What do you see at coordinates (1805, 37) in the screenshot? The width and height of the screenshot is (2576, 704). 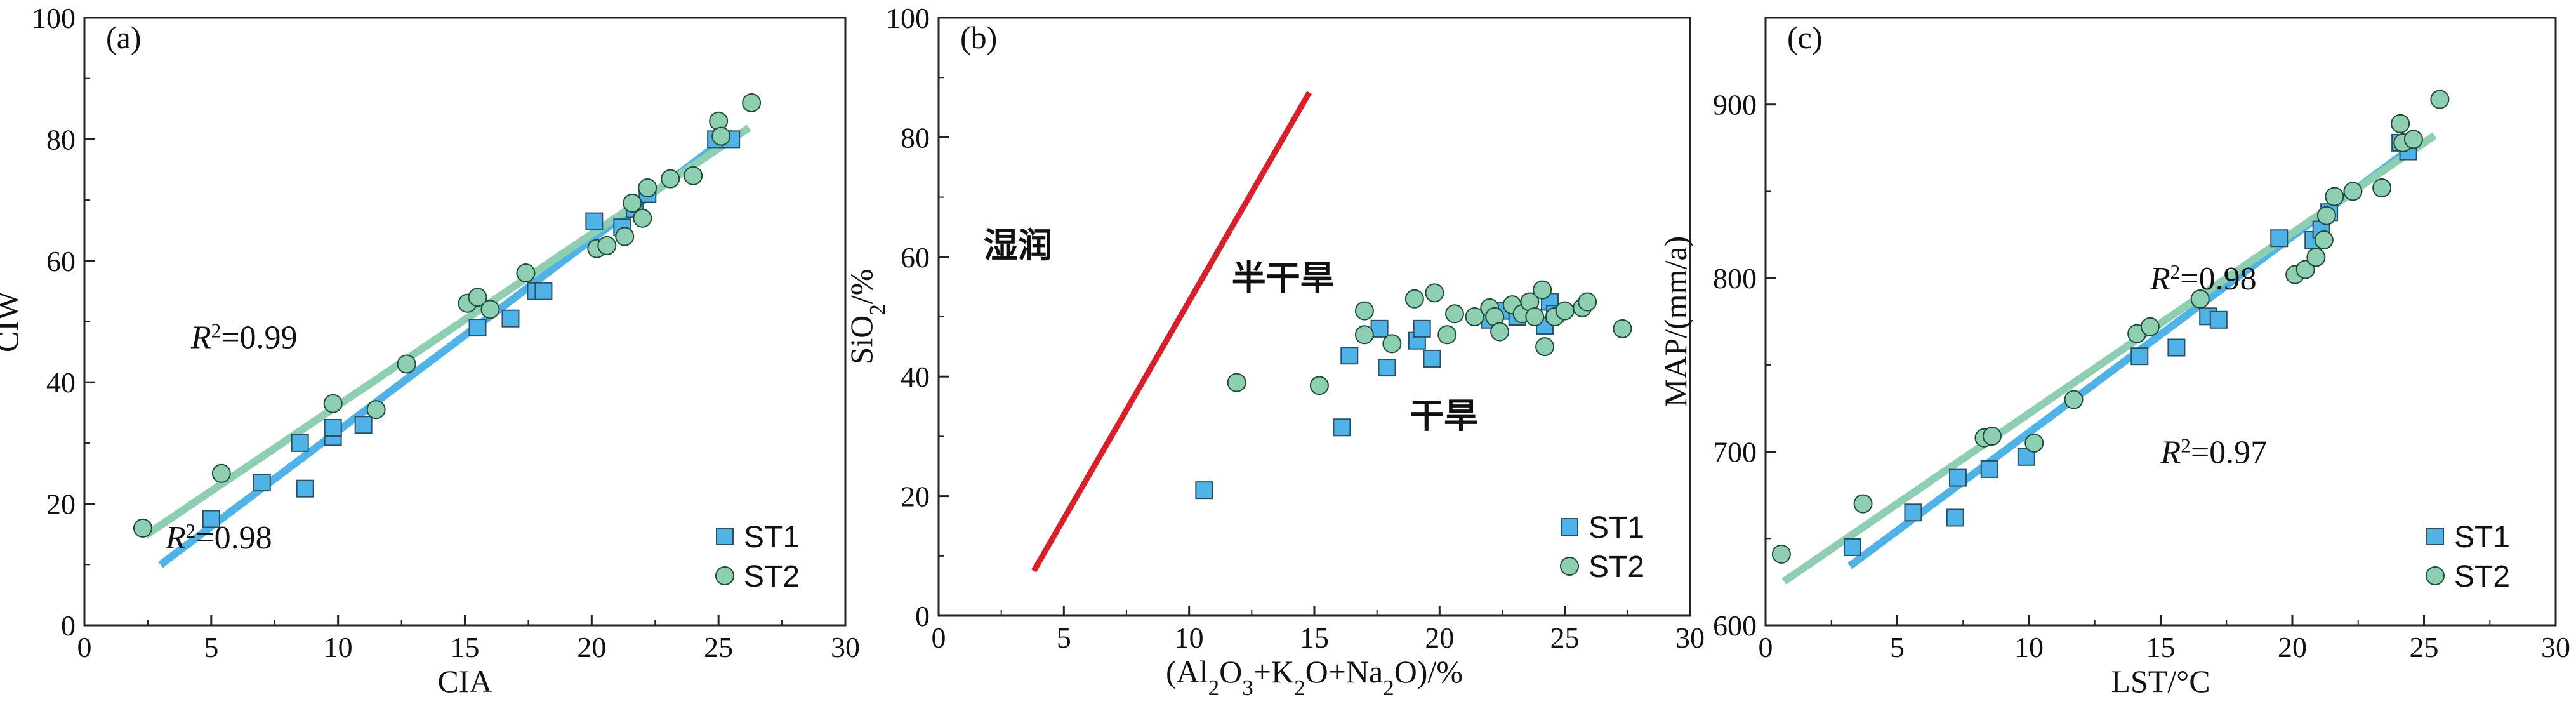 I see `panel-label: (c)` at bounding box center [1805, 37].